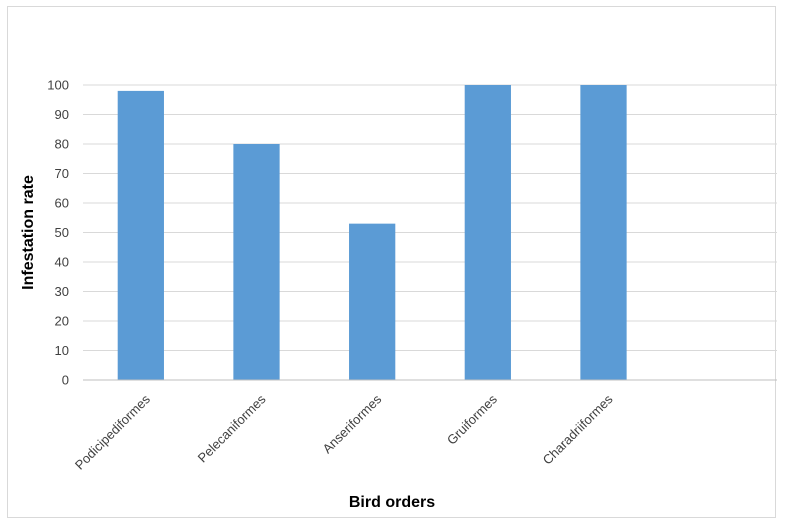  Describe the element at coordinates (140, 235) in the screenshot. I see `bar-podicipediformes` at that location.